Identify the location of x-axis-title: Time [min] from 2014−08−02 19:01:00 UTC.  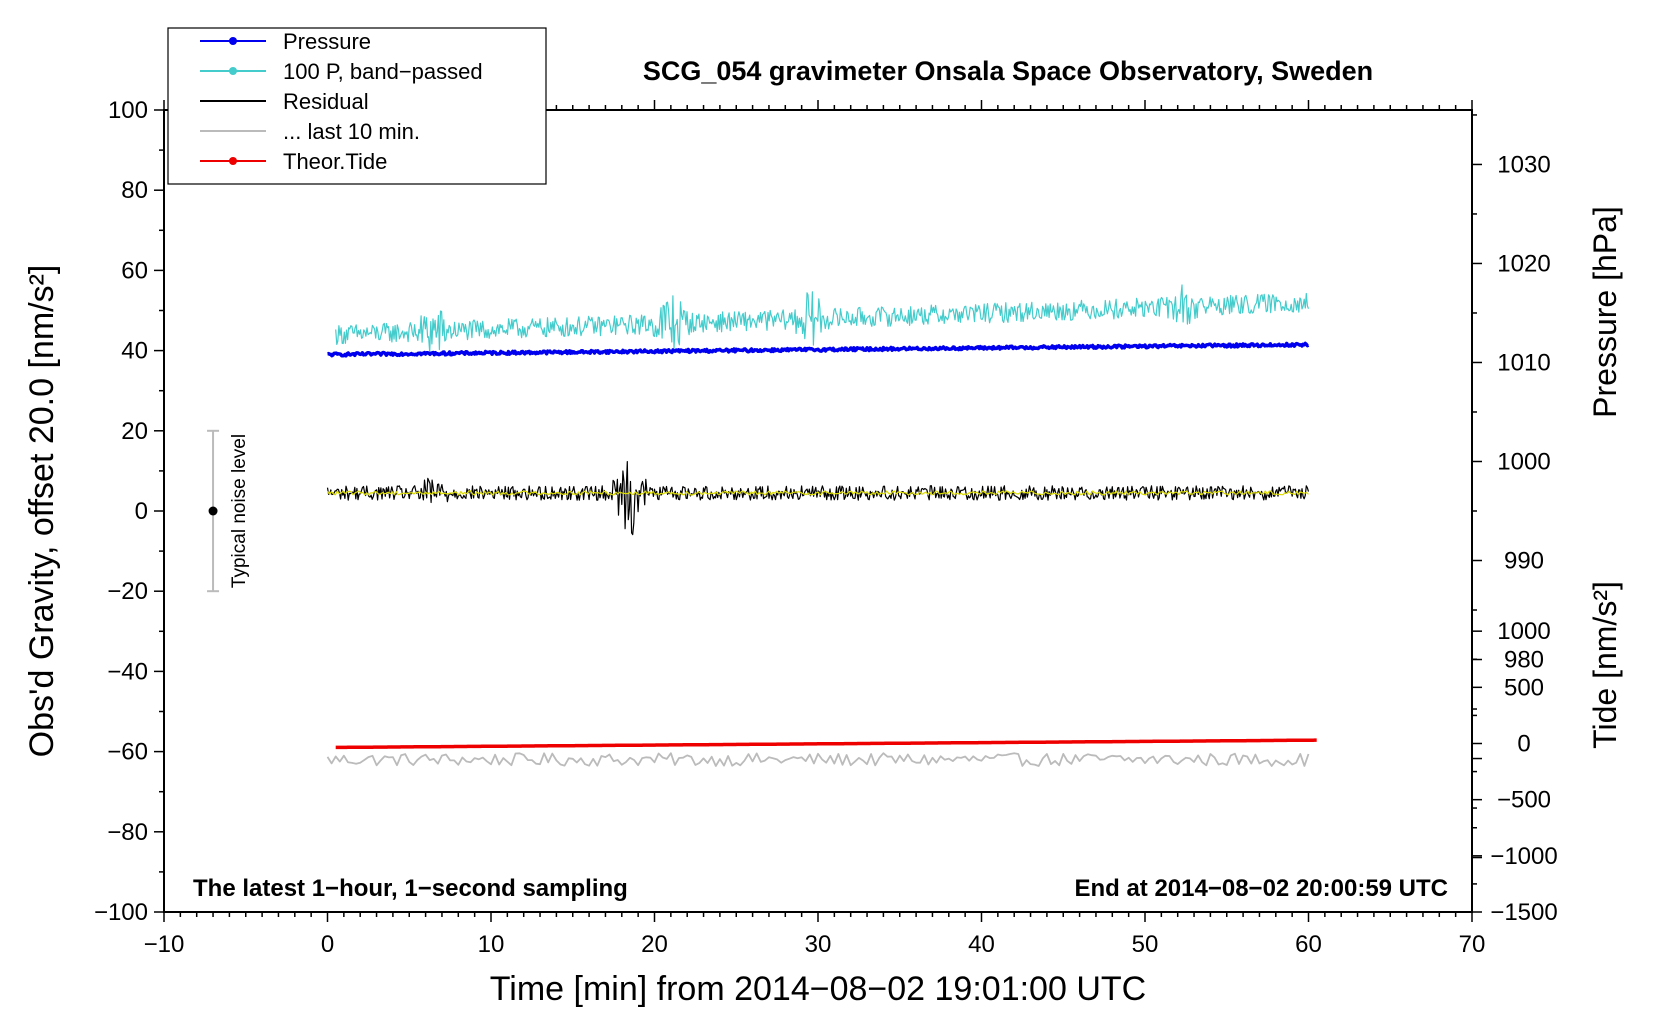
(818, 989).